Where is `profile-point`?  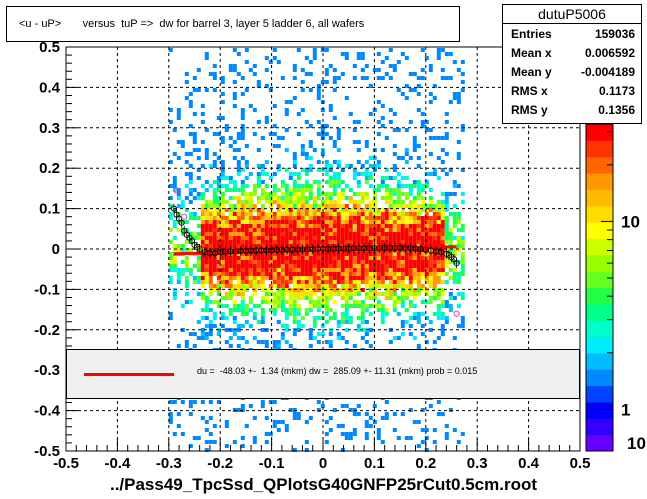
profile-point is located at coordinates (199, 249).